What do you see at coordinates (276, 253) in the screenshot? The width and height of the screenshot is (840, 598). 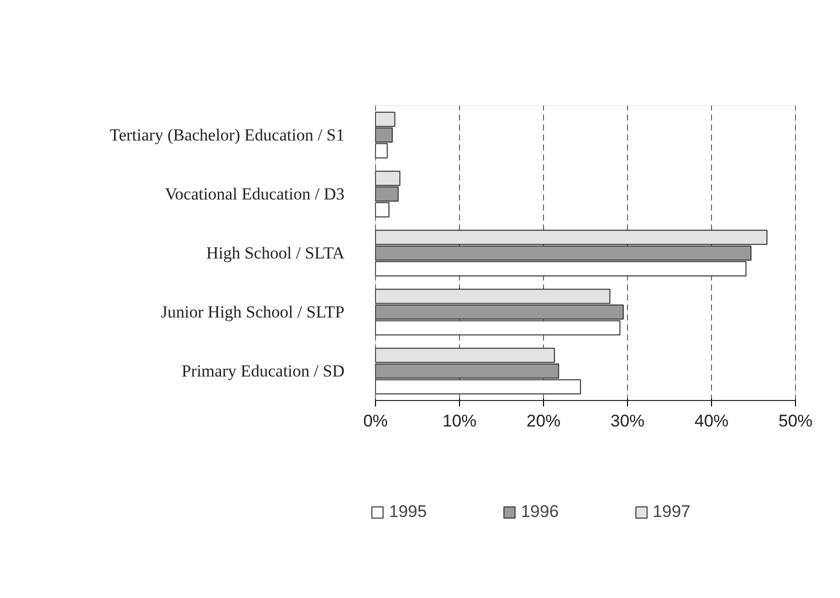 I see `y-tick-label: High School / SLTA` at bounding box center [276, 253].